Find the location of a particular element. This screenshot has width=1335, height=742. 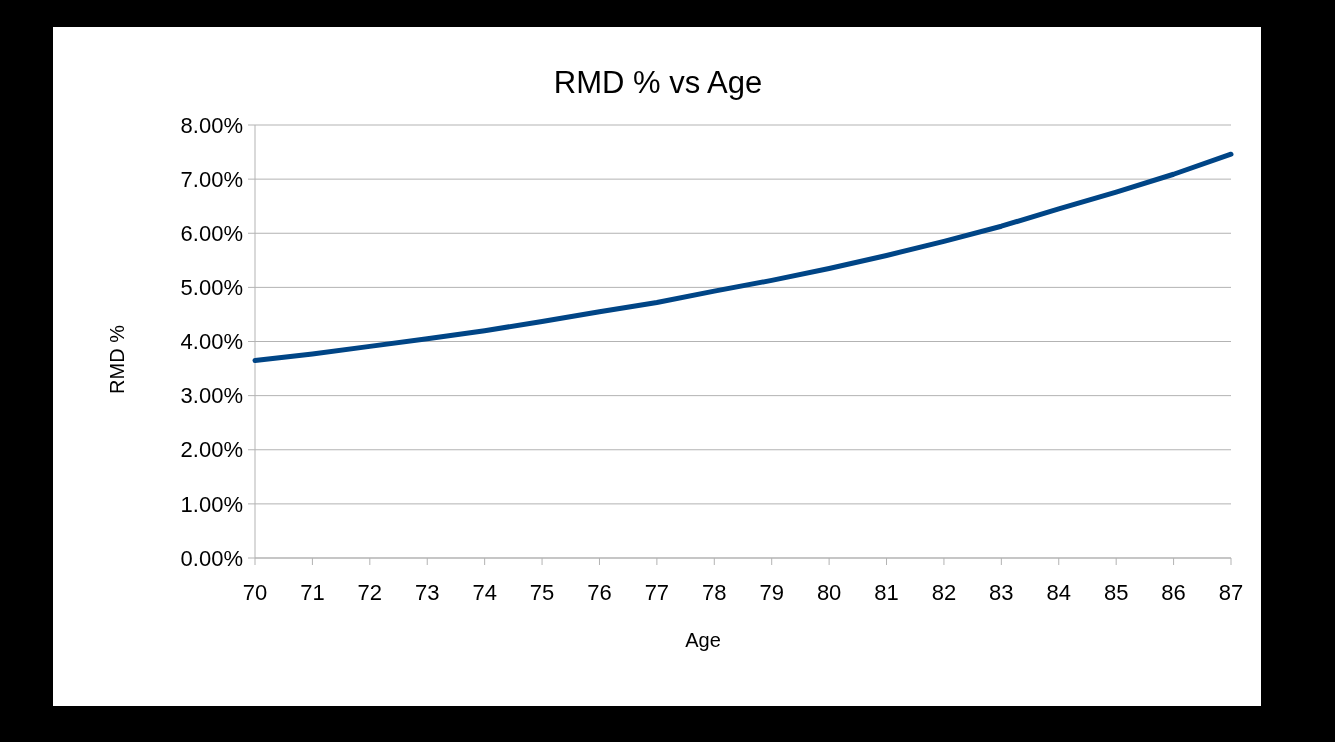

x-tick-label: 75 is located at coordinates (542, 592).